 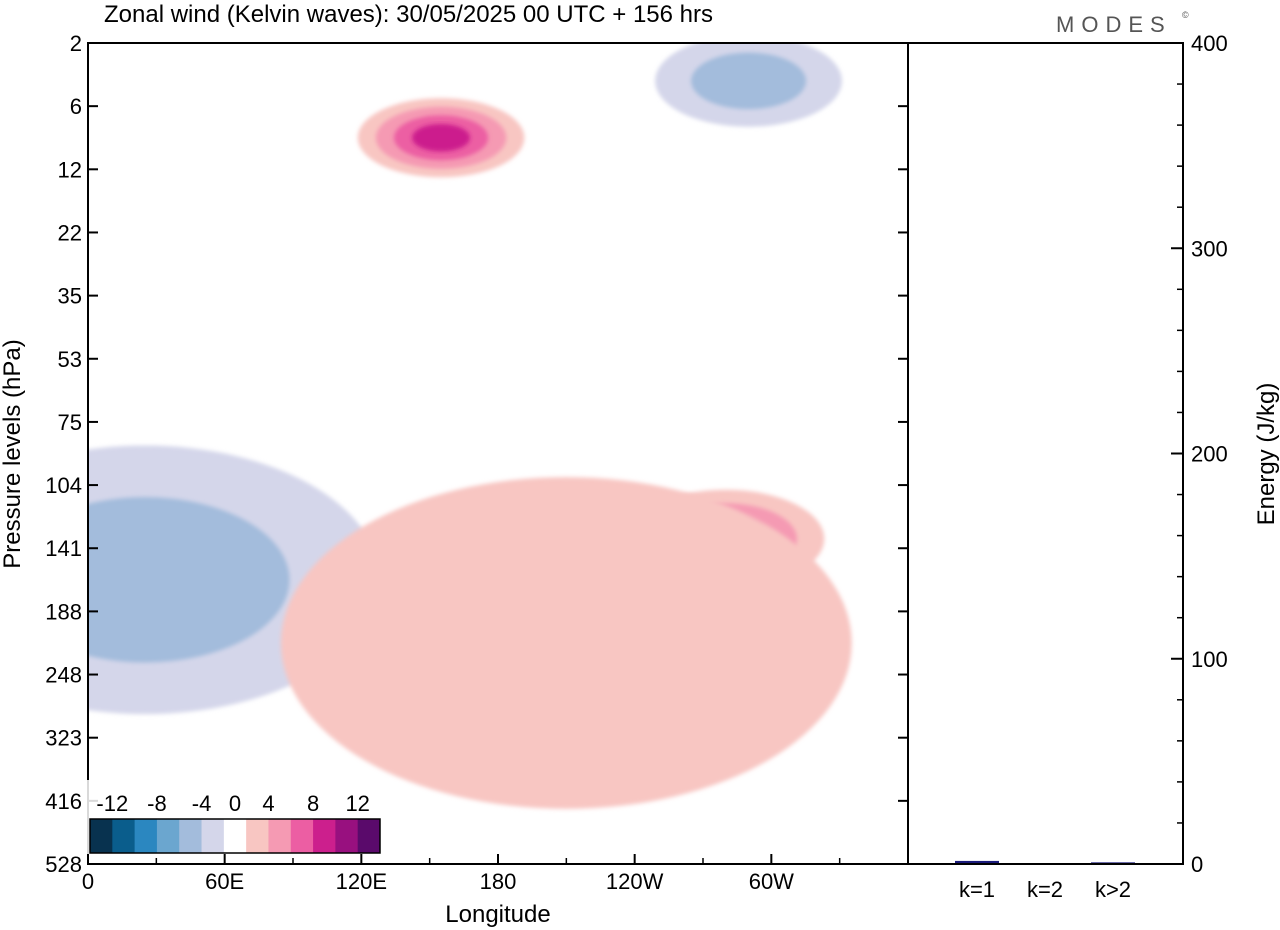 I want to click on x-tick-label: 60E, so click(x=224, y=881).